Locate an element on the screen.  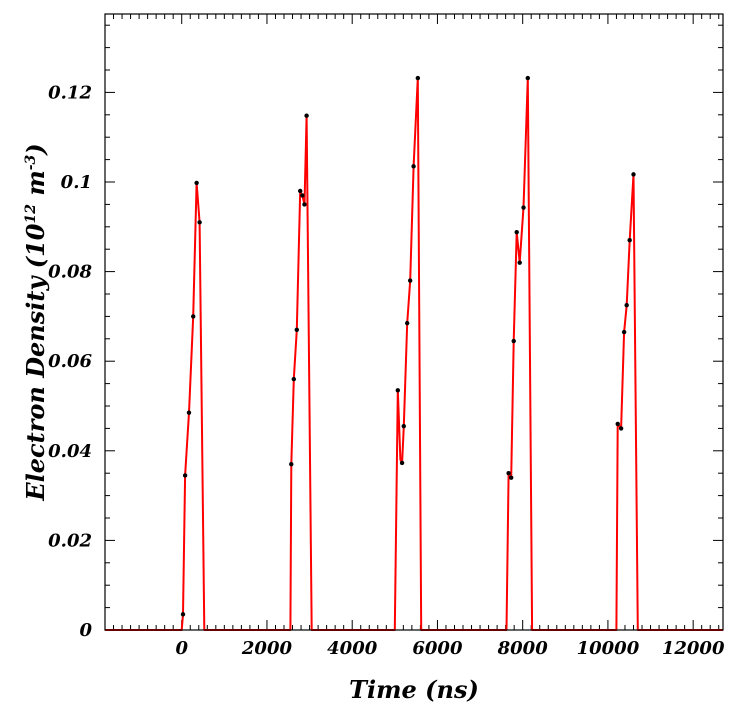
x-tick-label: 2000 is located at coordinates (267, 648).